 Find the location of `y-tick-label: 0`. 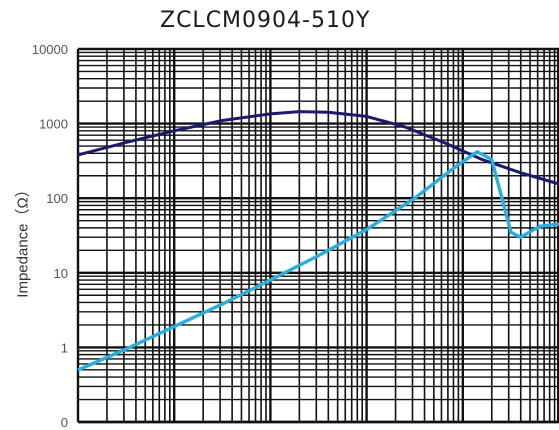

y-tick-label: 0 is located at coordinates (64, 422).